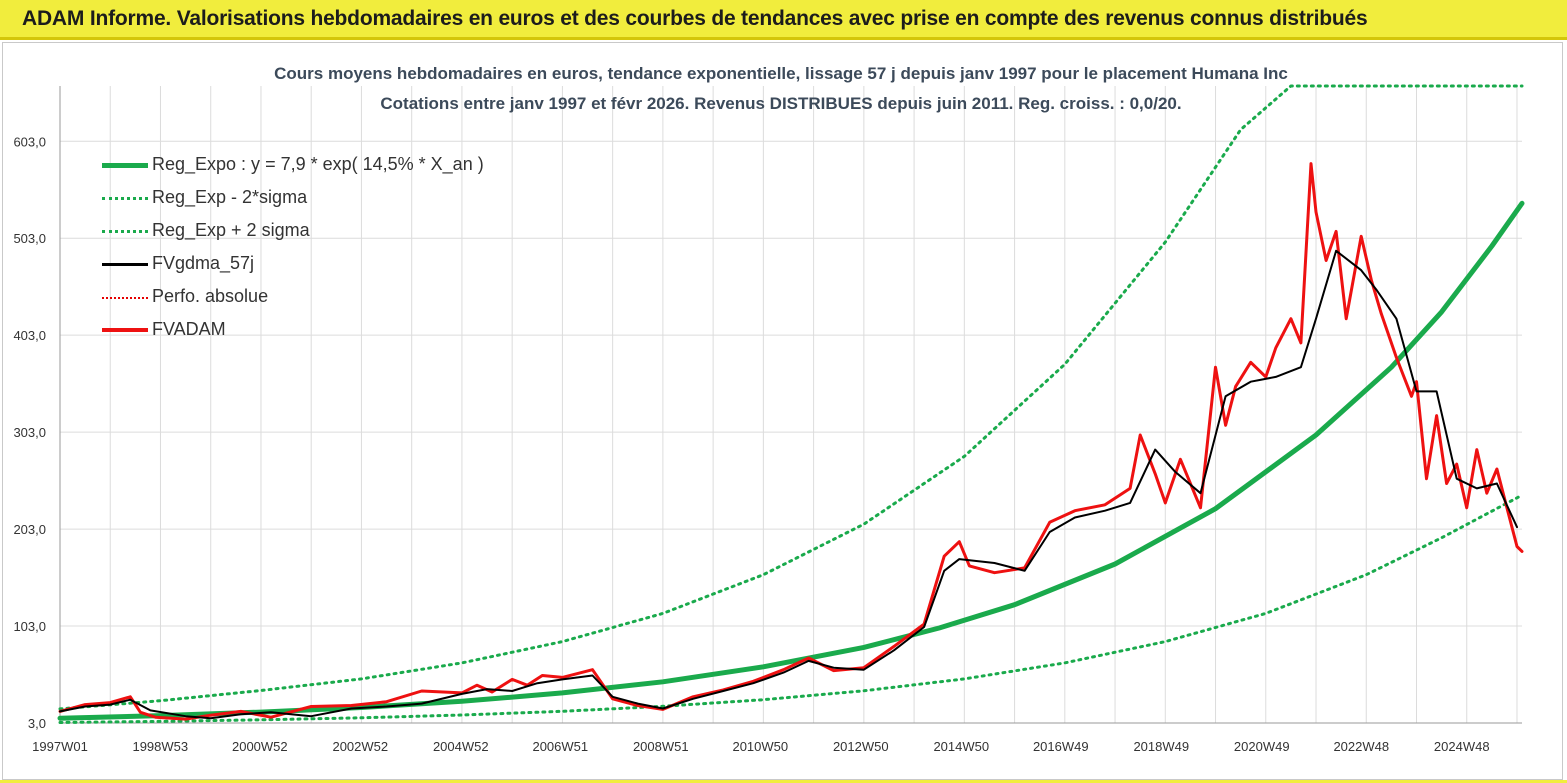  What do you see at coordinates (29, 141) in the screenshot?
I see `y-tick-label: 603,0` at bounding box center [29, 141].